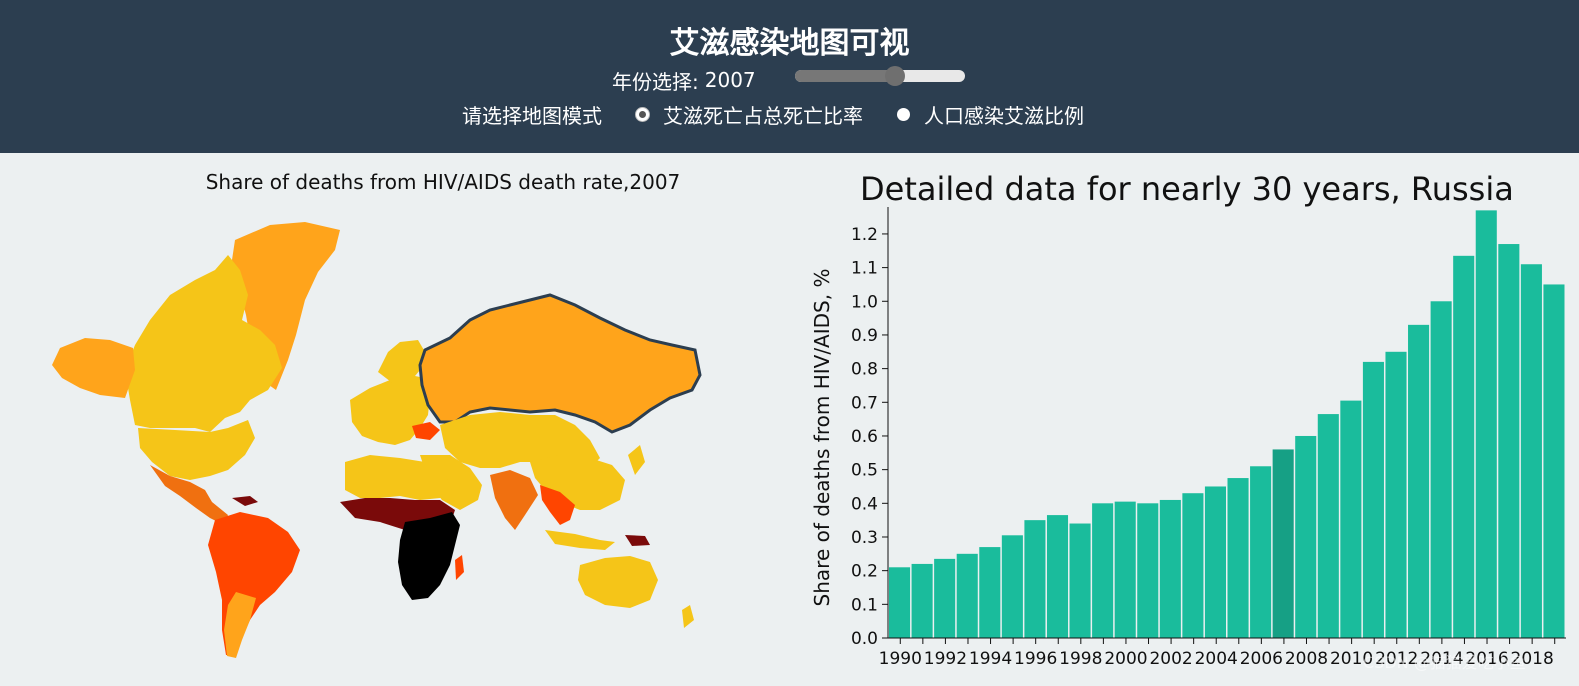 This screenshot has width=1579, height=686. Describe the element at coordinates (864, 572) in the screenshot. I see `y-tick-label: 0.2` at that location.